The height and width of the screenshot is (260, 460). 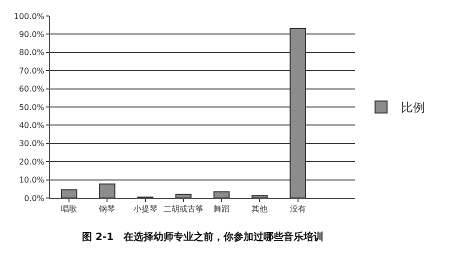 I want to click on x-tick-label: 钢琴, so click(x=107, y=209).